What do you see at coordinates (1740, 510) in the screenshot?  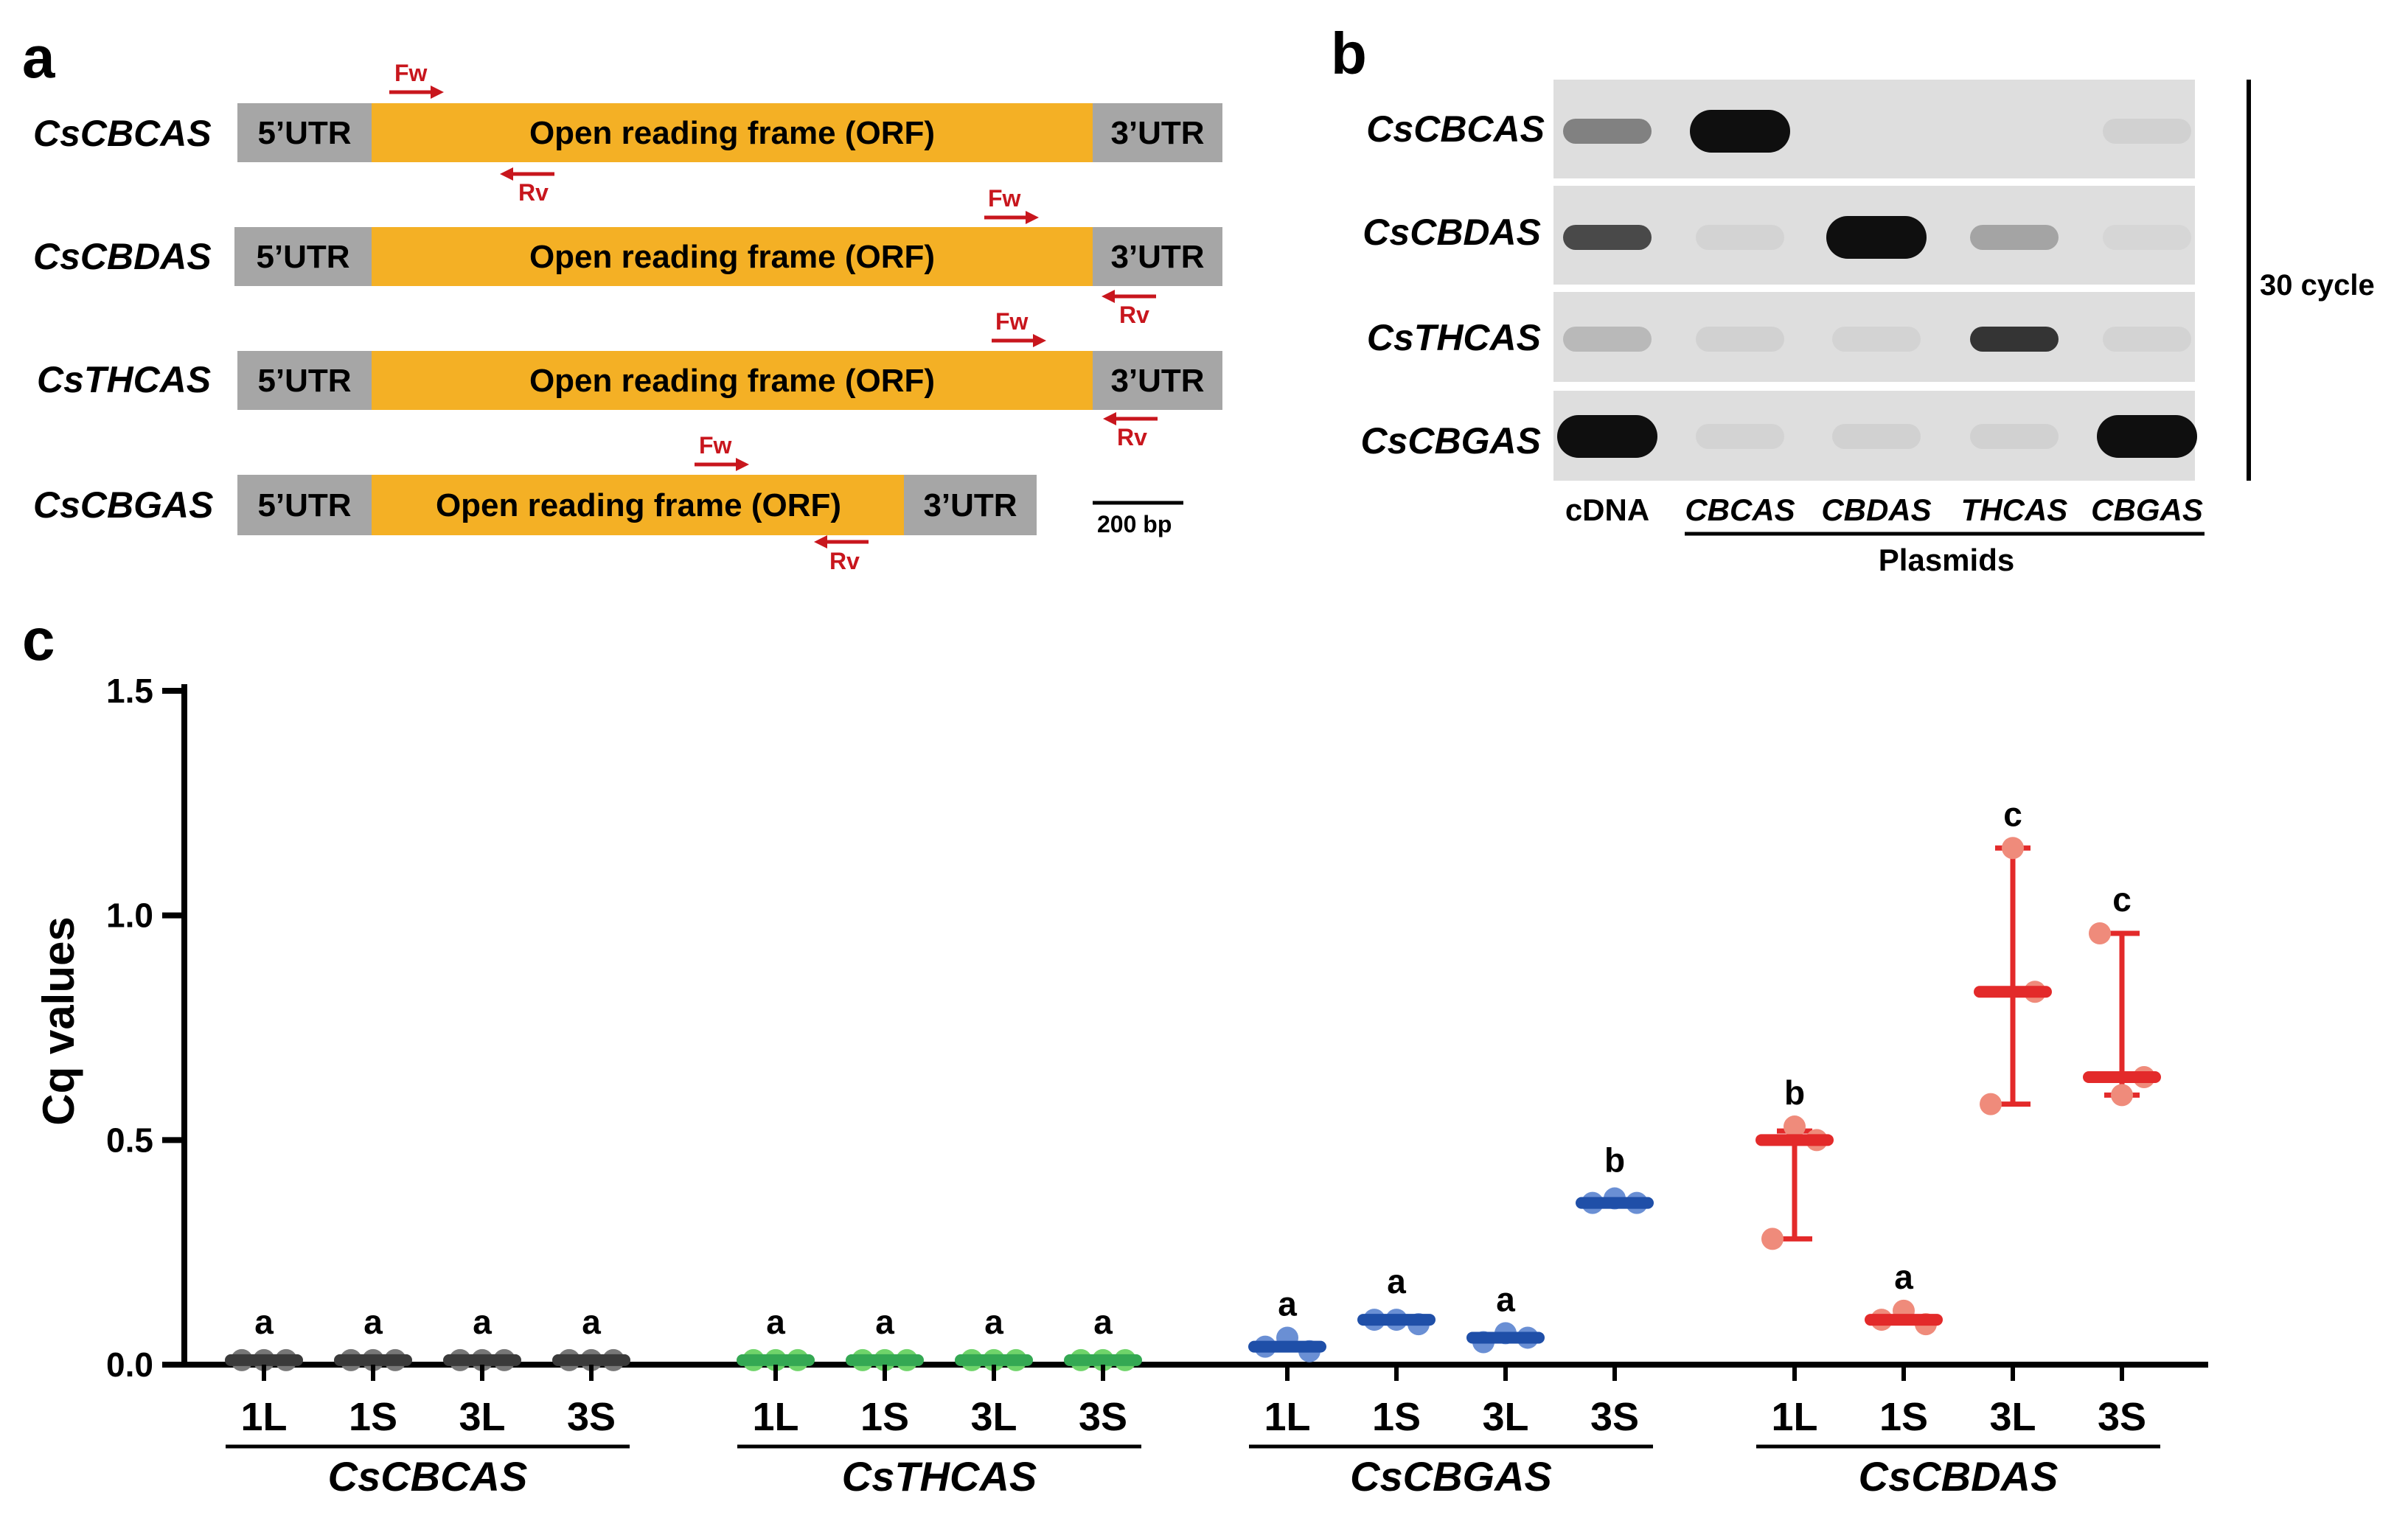 I see `lane-label-cbcas: CBCAS` at bounding box center [1740, 510].